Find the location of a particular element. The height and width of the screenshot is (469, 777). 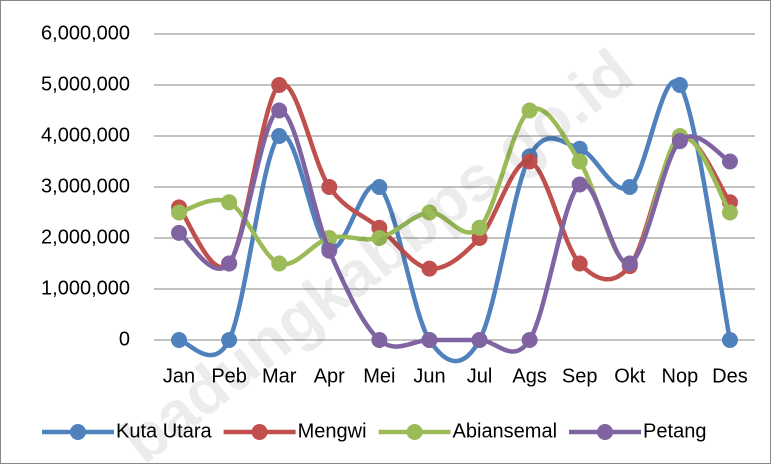

x-tick-label: Jan is located at coordinates (179, 376).